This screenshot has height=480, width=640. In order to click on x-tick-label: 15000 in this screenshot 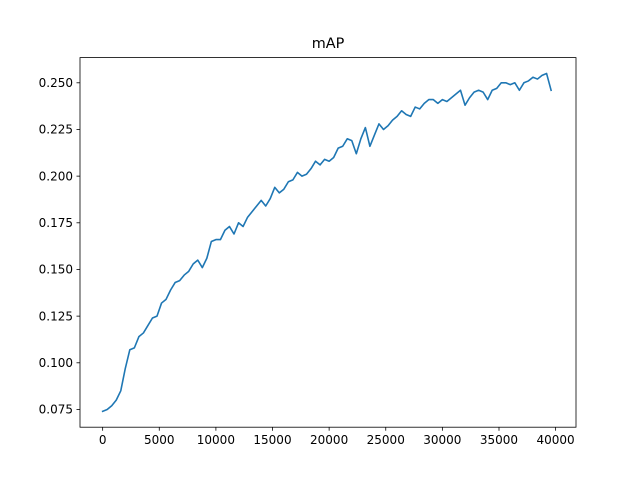, I will do `click(272, 440)`.